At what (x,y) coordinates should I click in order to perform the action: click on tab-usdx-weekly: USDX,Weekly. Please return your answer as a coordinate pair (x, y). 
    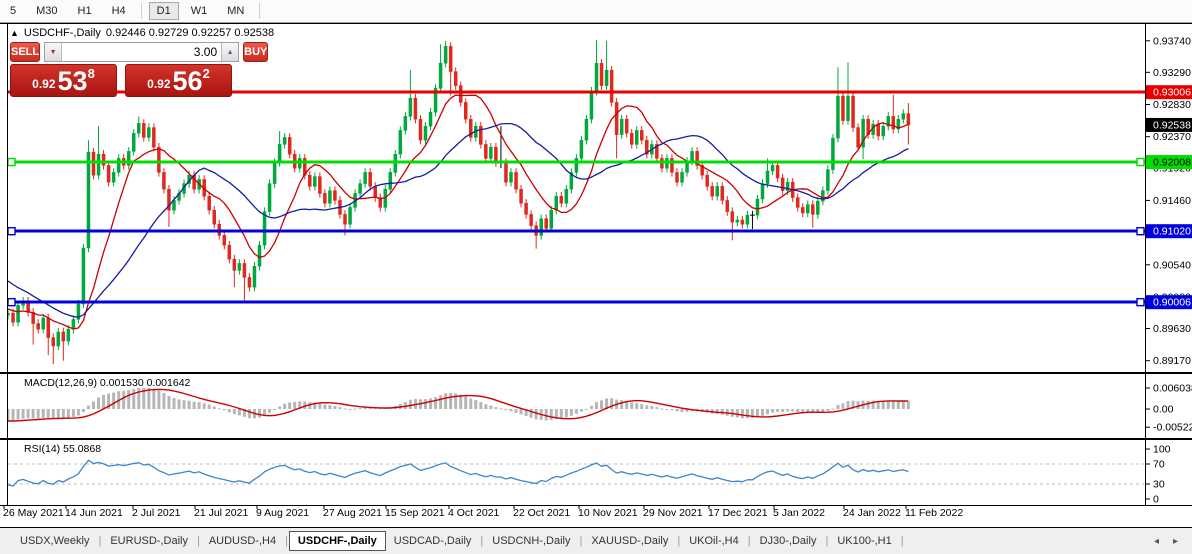
    Looking at the image, I should click on (55, 541).